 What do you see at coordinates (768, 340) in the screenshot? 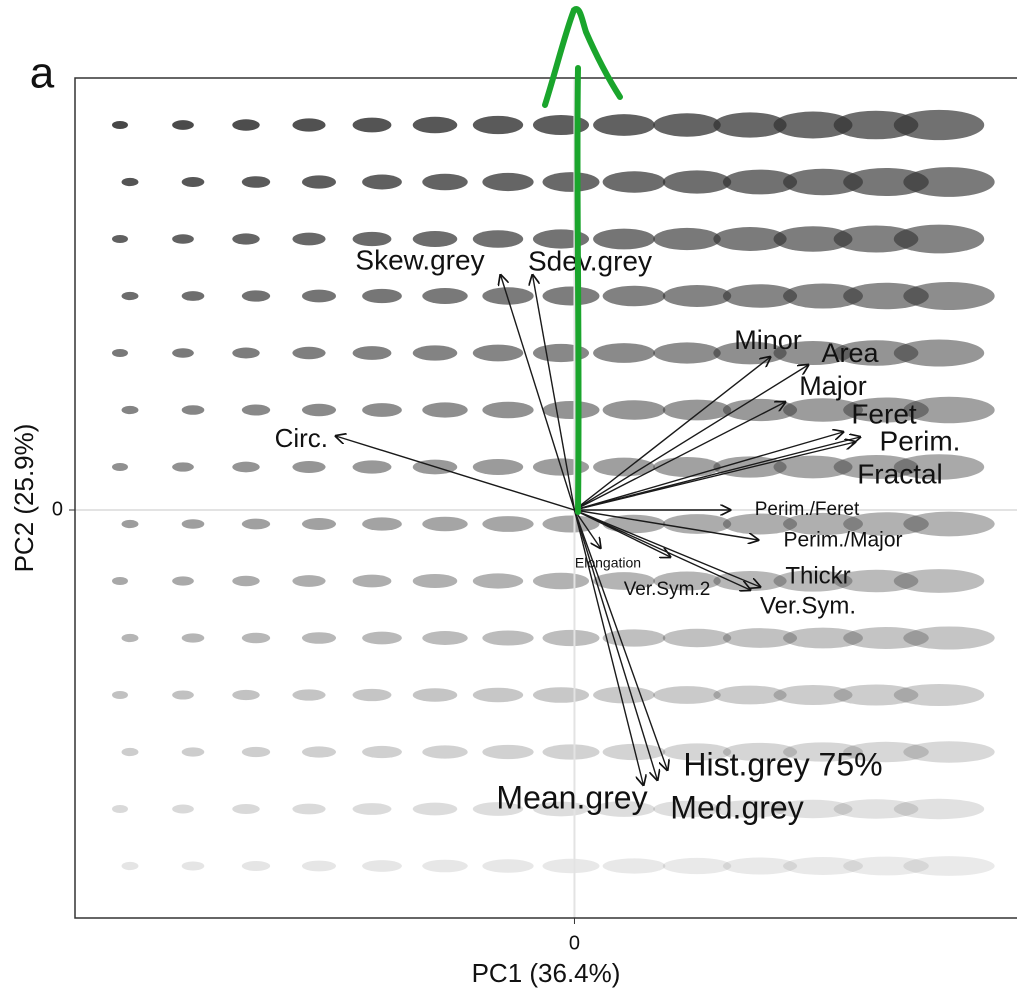
I see `loading-label: Minor` at bounding box center [768, 340].